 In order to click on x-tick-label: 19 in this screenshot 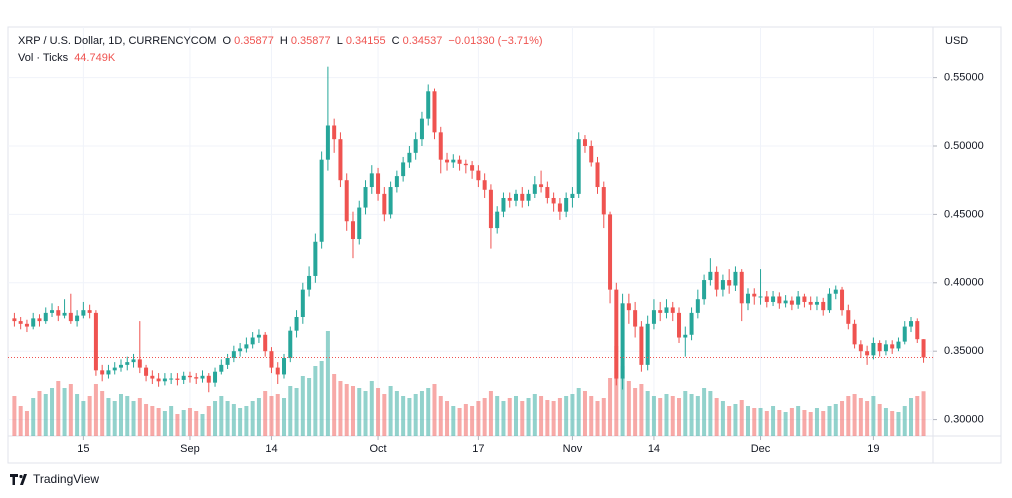, I will do `click(873, 449)`.